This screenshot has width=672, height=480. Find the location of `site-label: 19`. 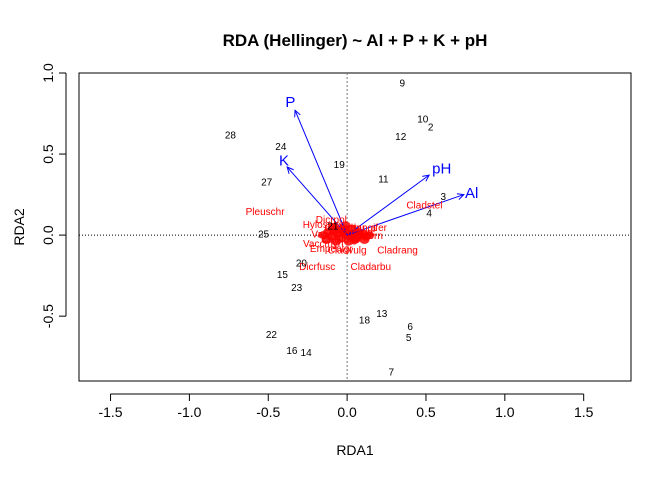

site-label: 19 is located at coordinates (340, 165).